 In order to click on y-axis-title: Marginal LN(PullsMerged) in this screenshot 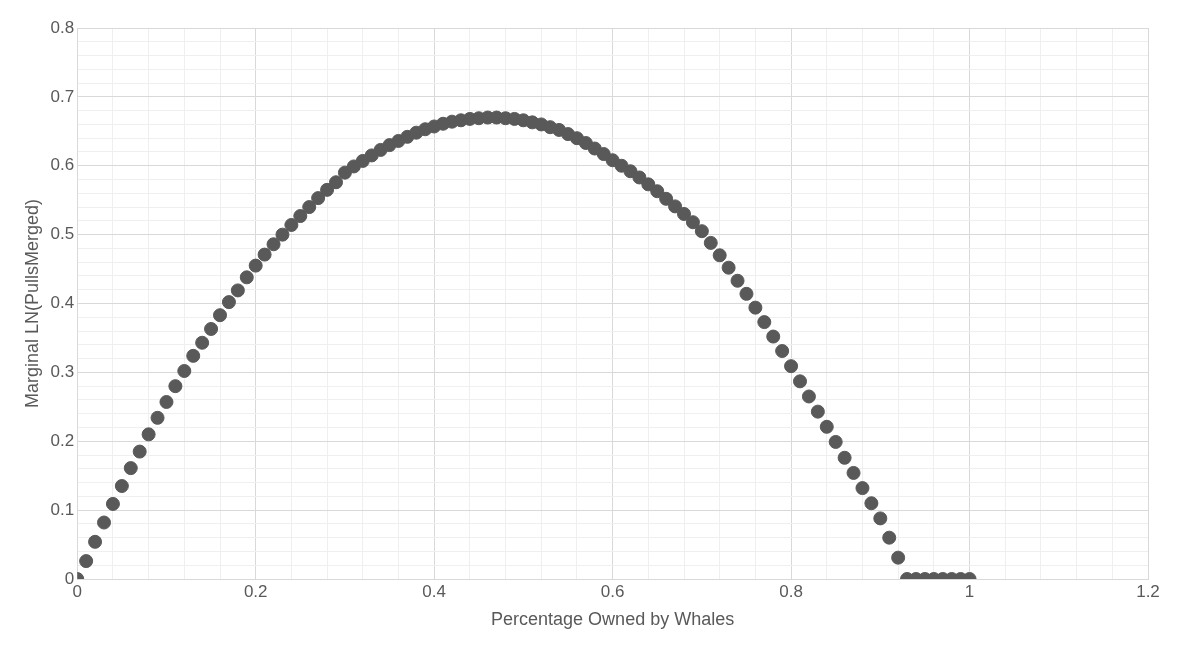, I will do `click(31, 303)`.